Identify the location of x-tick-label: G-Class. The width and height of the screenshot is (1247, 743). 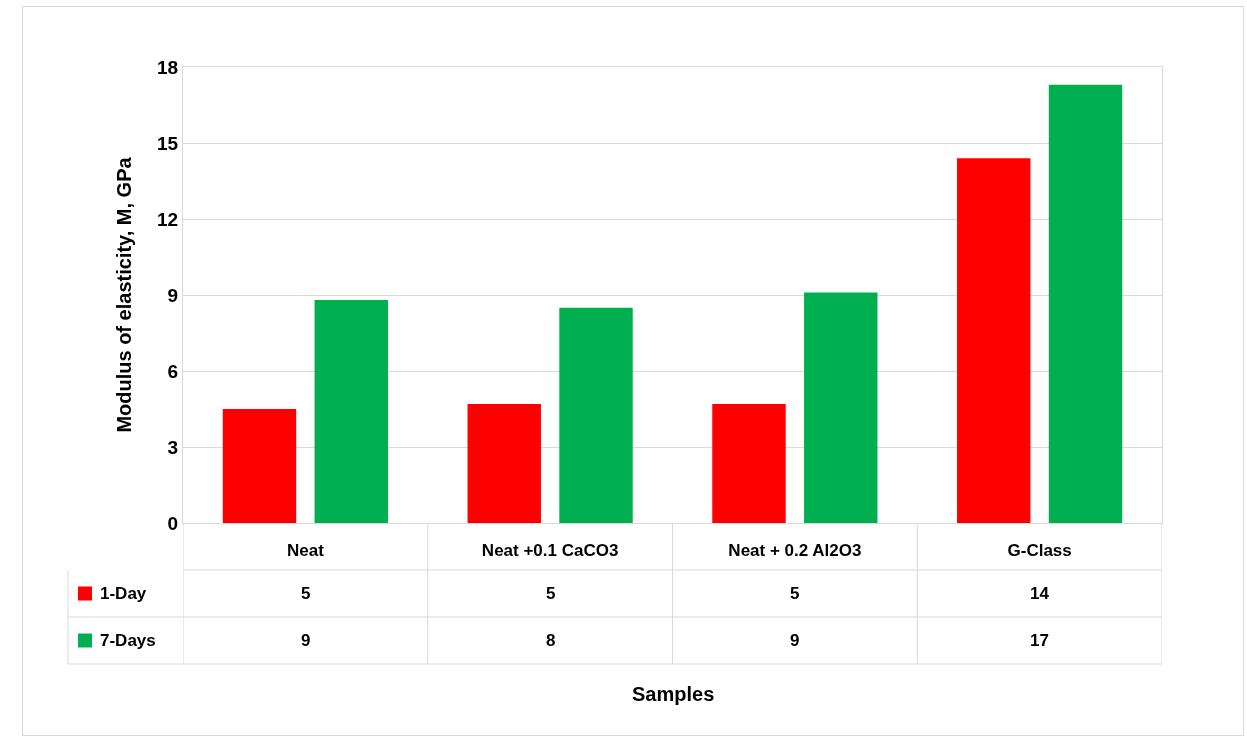
(1039, 551).